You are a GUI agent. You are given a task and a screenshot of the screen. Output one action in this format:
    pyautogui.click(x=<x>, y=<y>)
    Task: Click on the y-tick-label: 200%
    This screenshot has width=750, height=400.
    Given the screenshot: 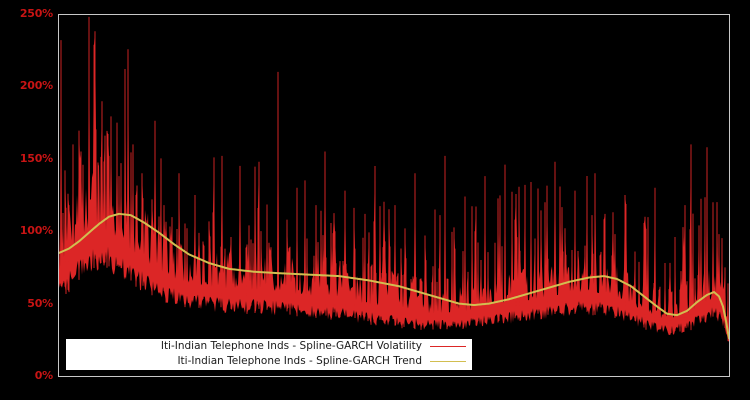 What is the action you would take?
    pyautogui.click(x=36, y=86)
    